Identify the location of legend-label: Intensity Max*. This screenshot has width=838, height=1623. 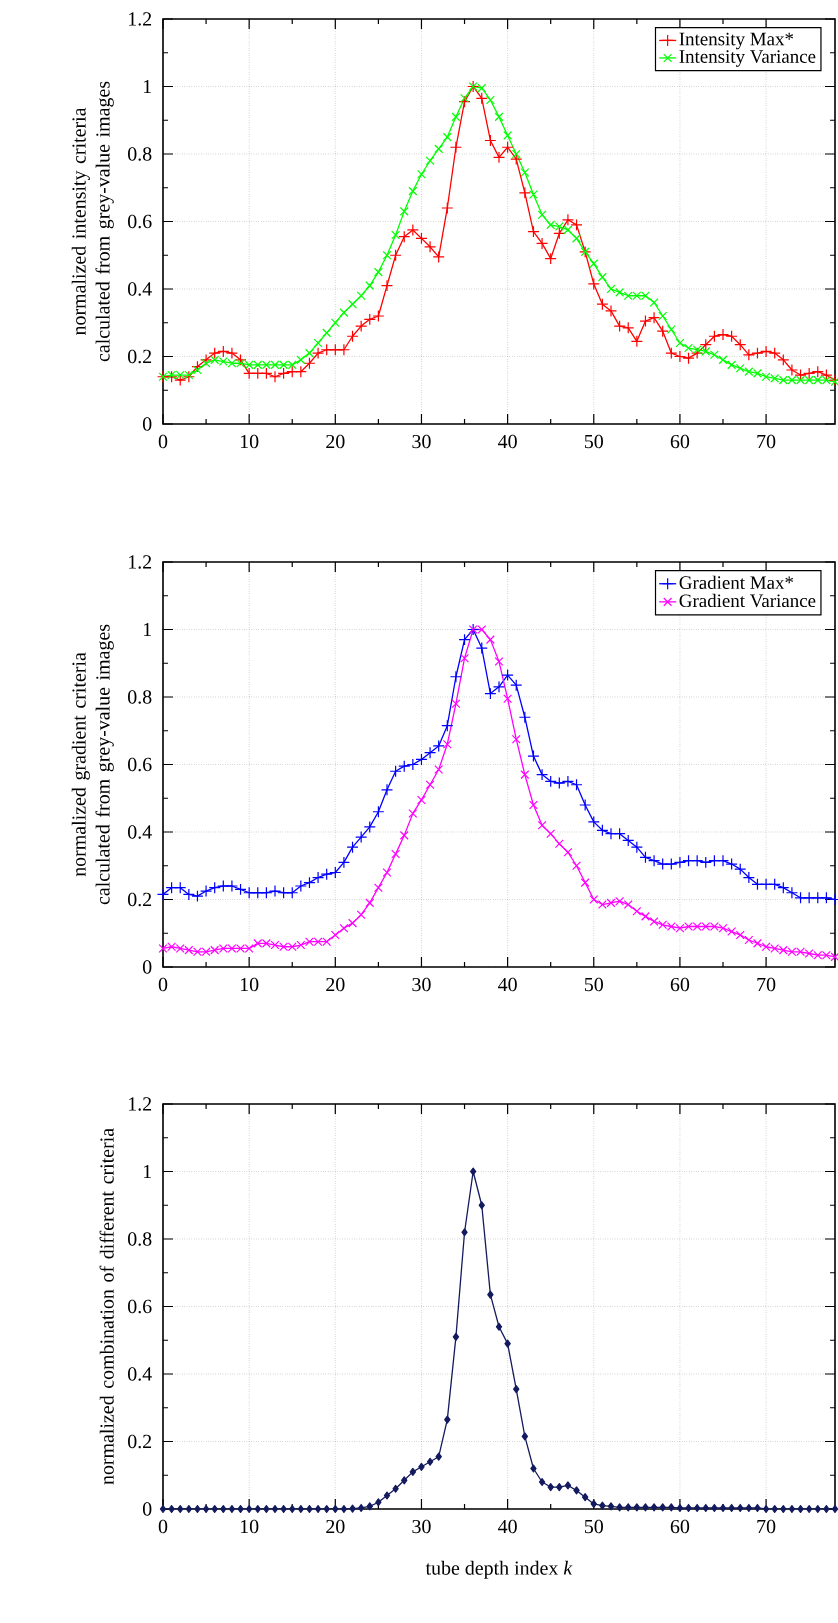
(736, 41).